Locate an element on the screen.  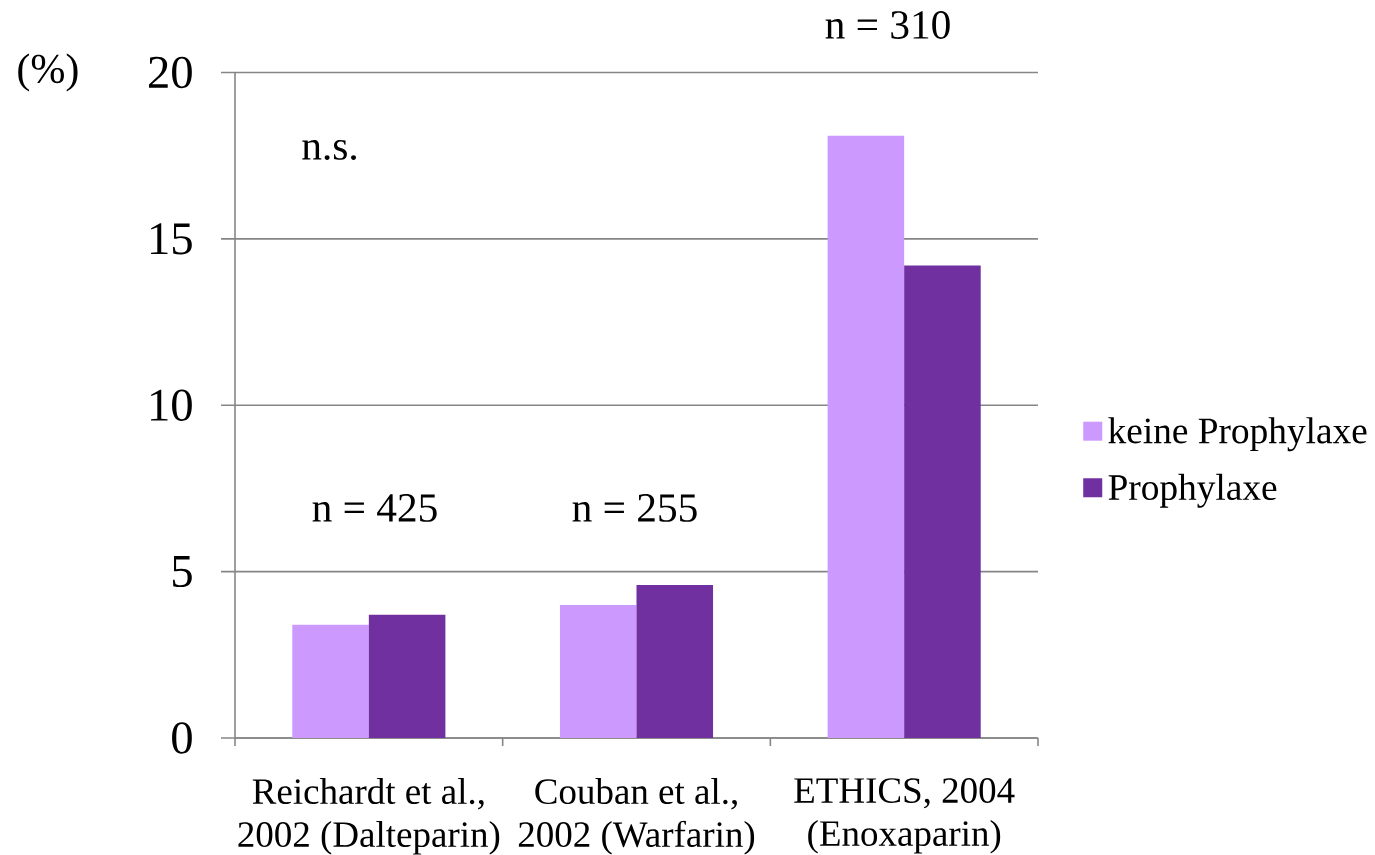
text: n = 310 is located at coordinates (887, 25).